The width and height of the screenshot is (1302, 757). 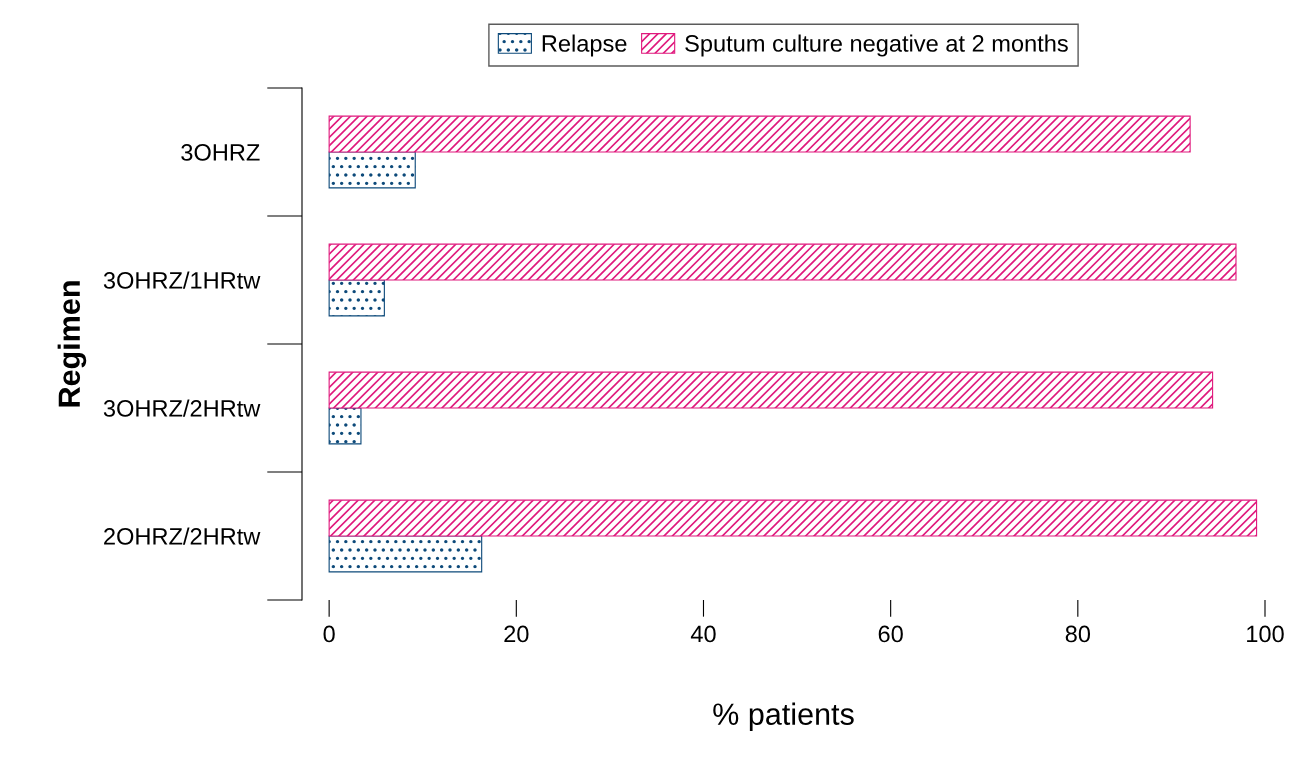 What do you see at coordinates (329, 634) in the screenshot?
I see `x-tick-label: 0` at bounding box center [329, 634].